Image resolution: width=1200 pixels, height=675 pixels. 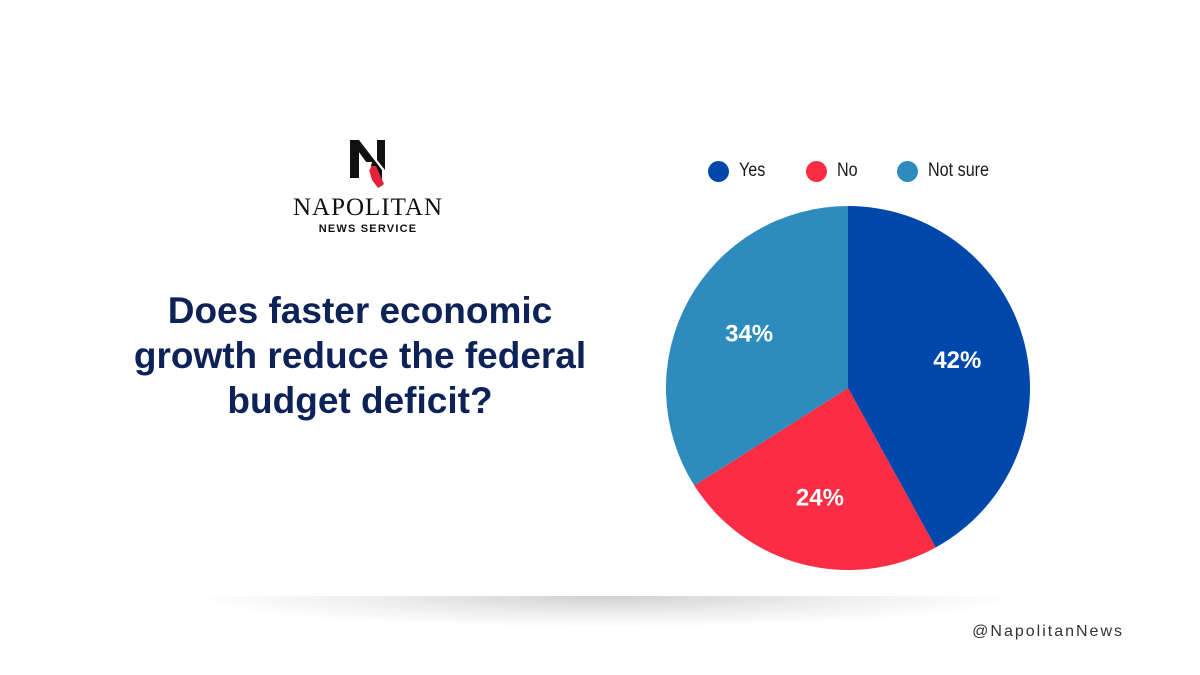 I want to click on pie-slice-no, so click(x=815, y=479).